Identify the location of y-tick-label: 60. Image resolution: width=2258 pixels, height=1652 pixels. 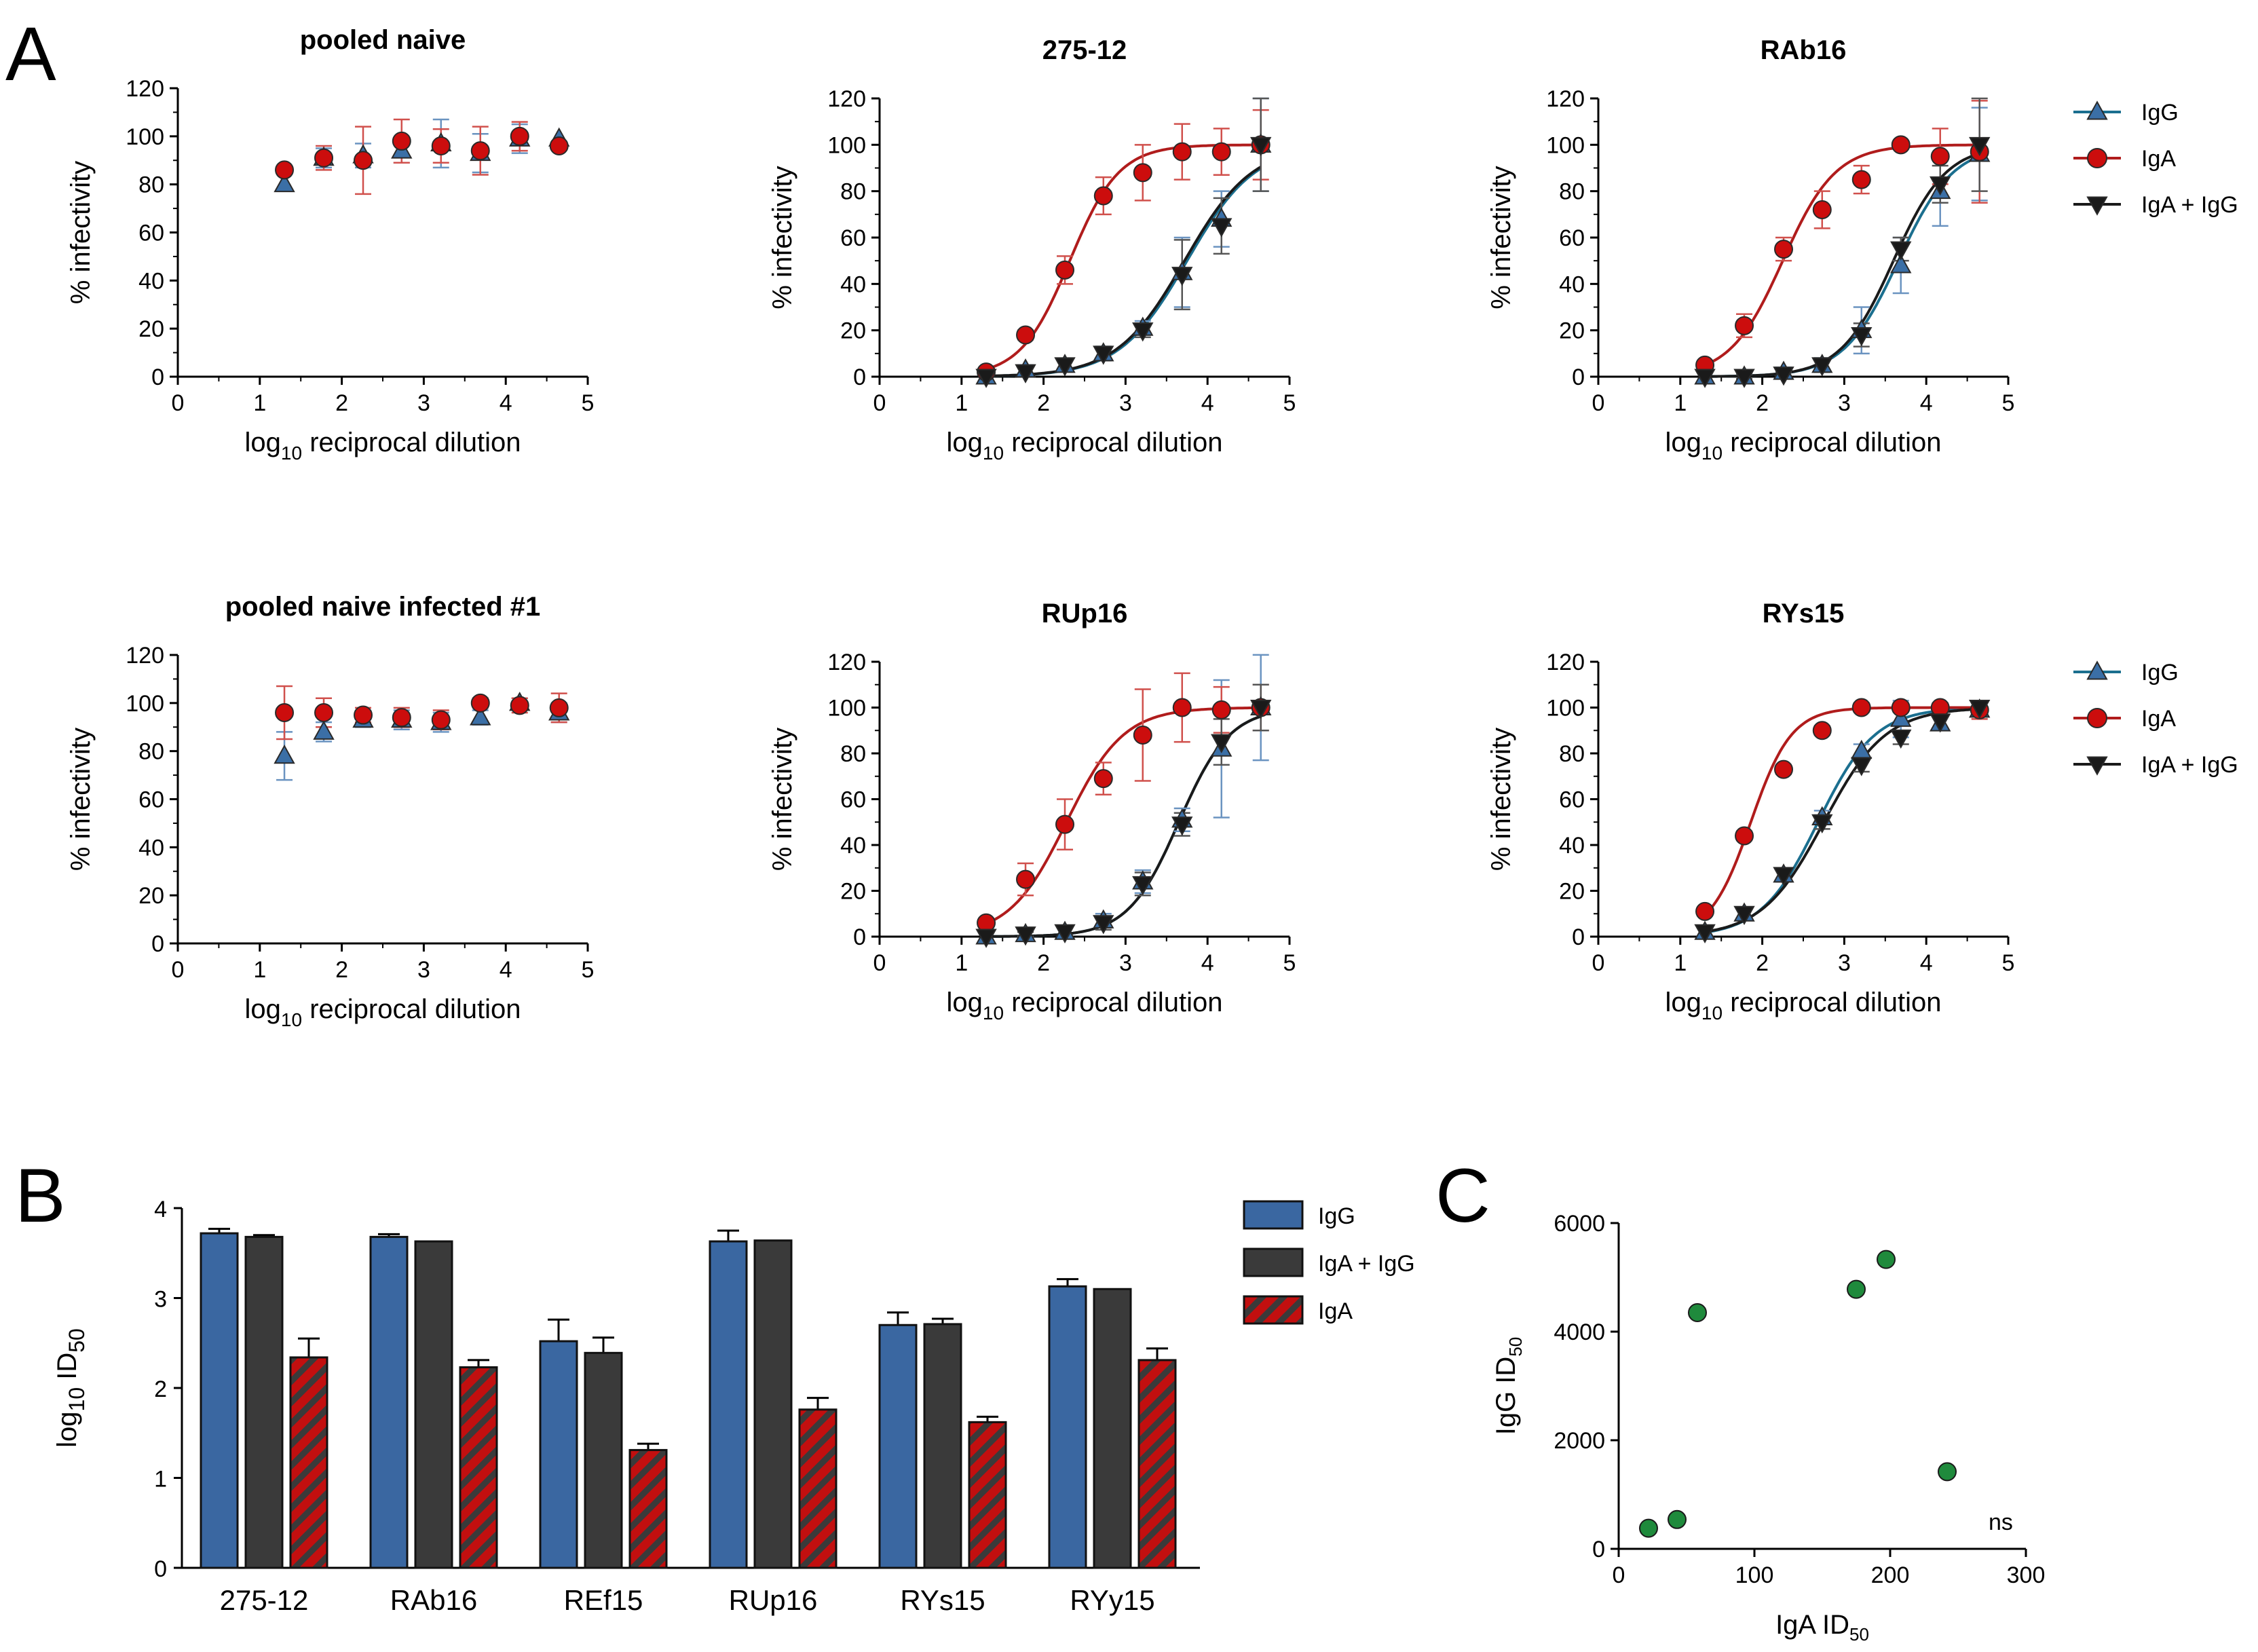
(151, 800).